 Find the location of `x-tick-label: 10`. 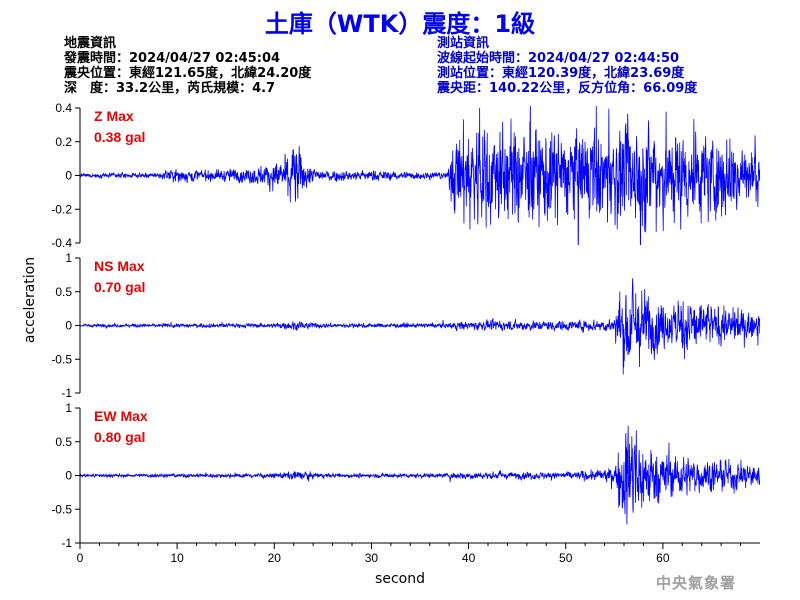

x-tick-label: 10 is located at coordinates (177, 558).